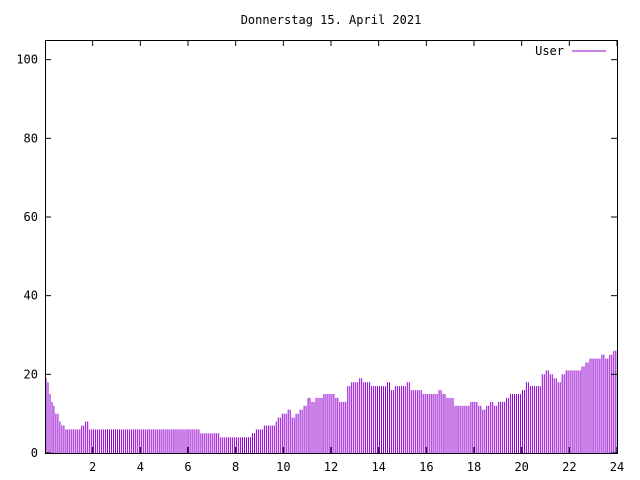 Image resolution: width=640 pixels, height=480 pixels. What do you see at coordinates (521, 467) in the screenshot?
I see `x-tick-label: 20` at bounding box center [521, 467].